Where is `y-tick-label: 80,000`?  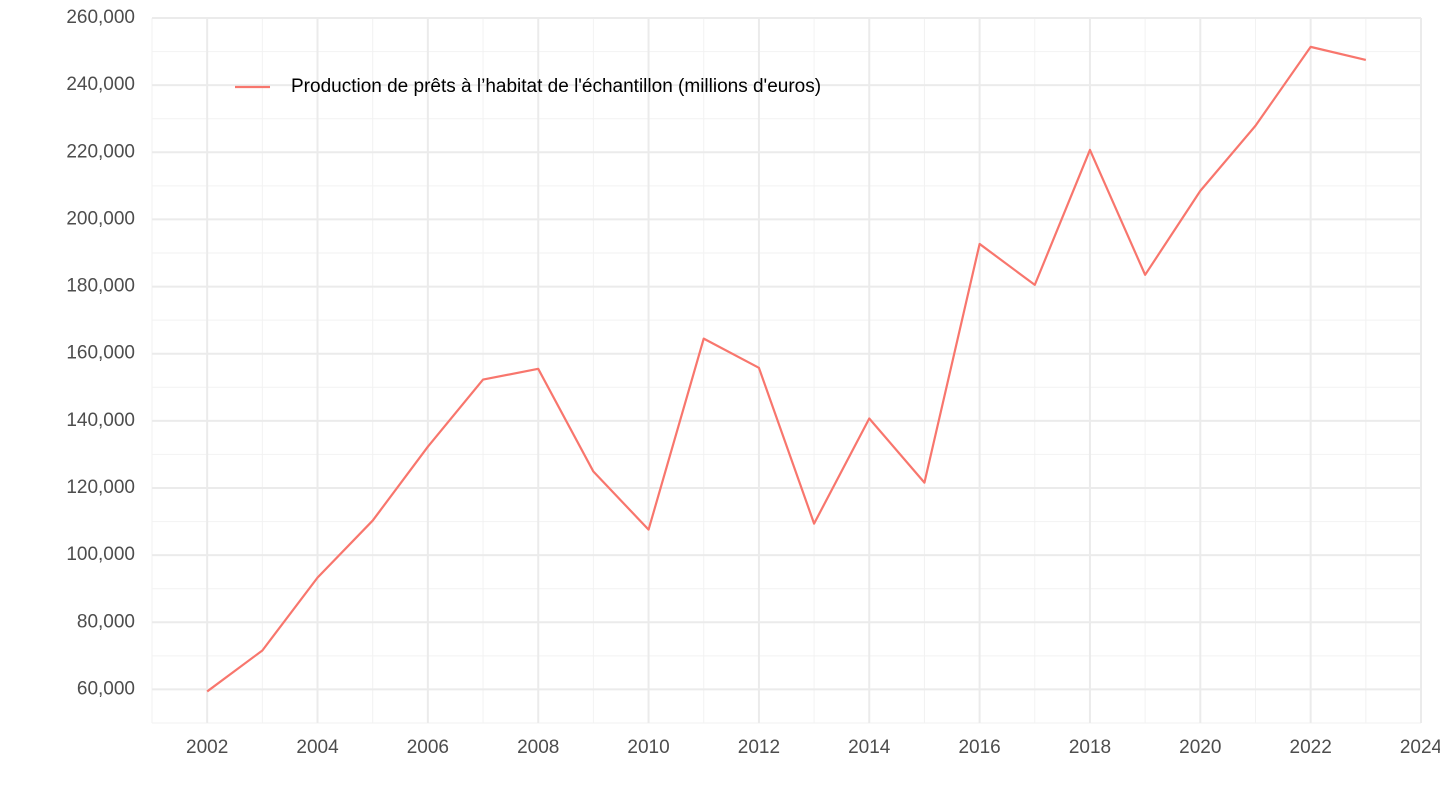 y-tick-label: 80,000 is located at coordinates (106, 621).